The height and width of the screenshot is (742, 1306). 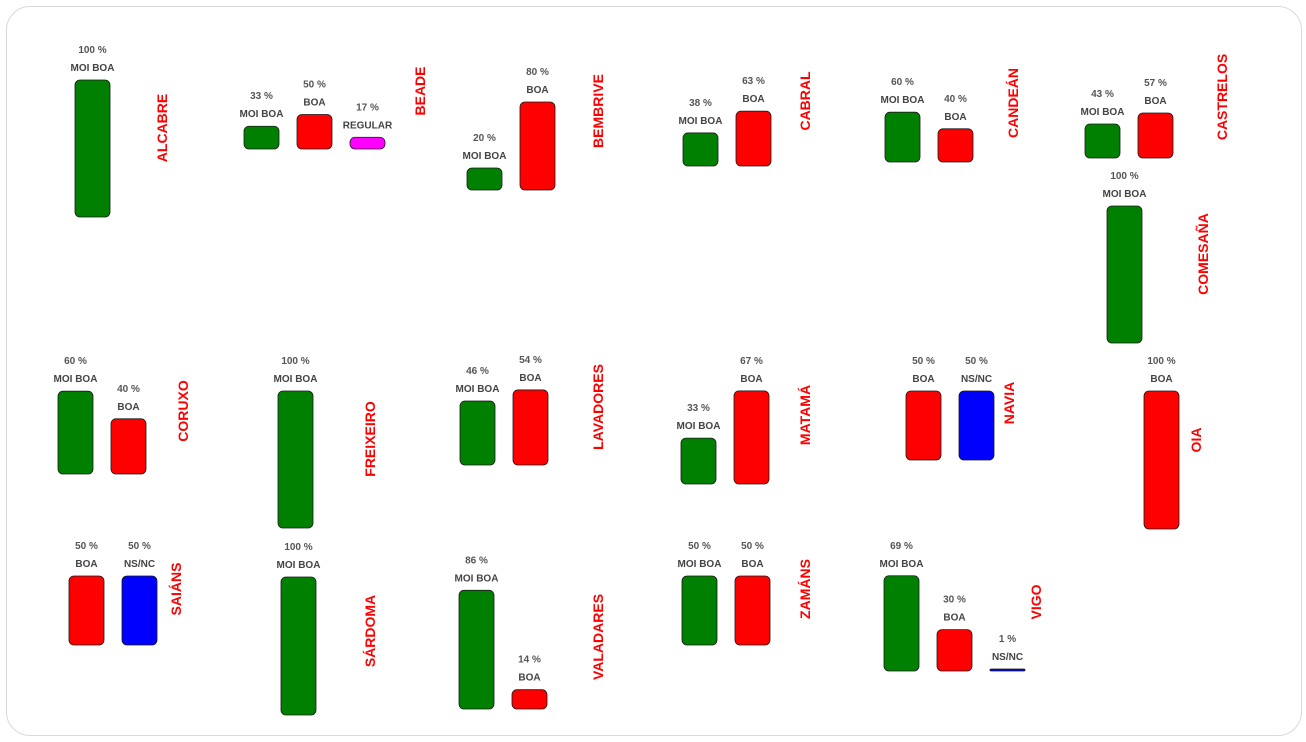 What do you see at coordinates (183, 411) in the screenshot?
I see `chart-title-coruxo: CORUXO` at bounding box center [183, 411].